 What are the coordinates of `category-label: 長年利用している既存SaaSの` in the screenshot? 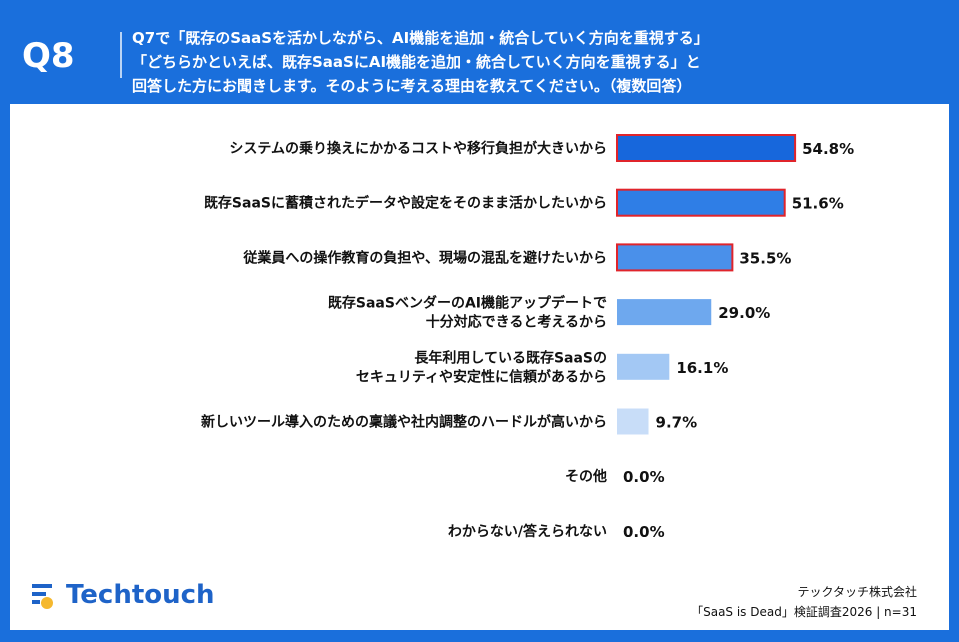 It's located at (510, 357).